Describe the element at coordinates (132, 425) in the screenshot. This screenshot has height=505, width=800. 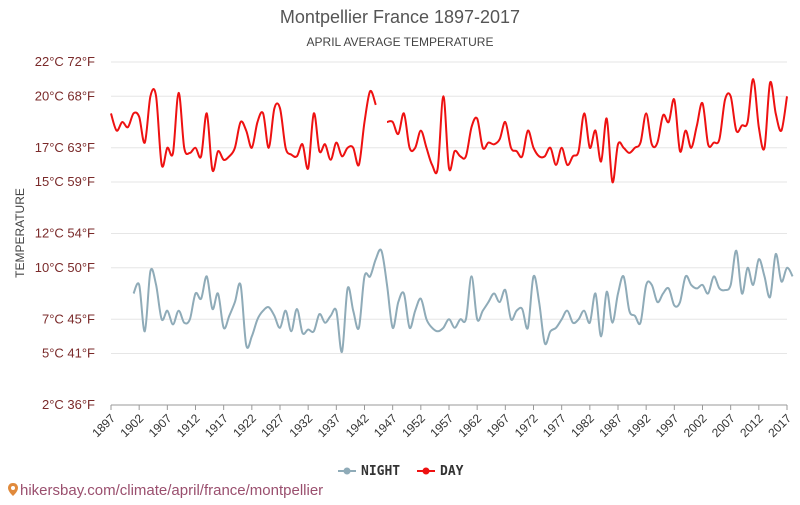
I see `x-tick-label: 1902` at that location.